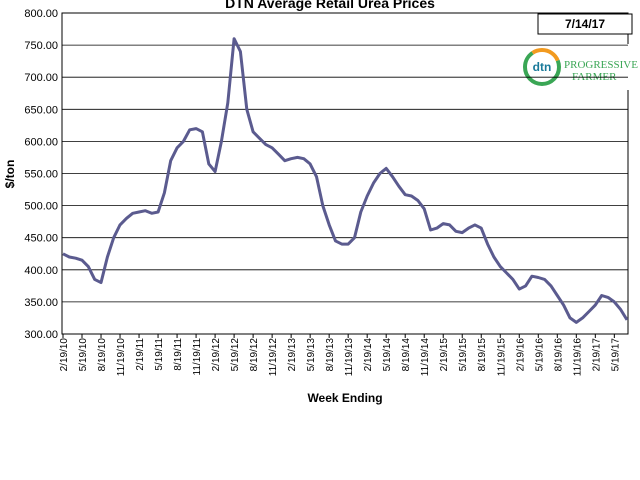 The width and height of the screenshot is (640, 480). Describe the element at coordinates (41, 271) in the screenshot. I see `y-tick-label: 400.00` at that location.